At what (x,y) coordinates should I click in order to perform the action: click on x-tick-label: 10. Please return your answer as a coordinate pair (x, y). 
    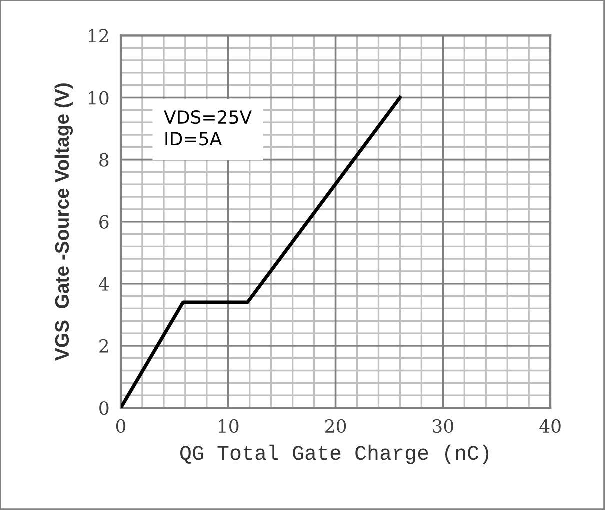
    Looking at the image, I should click on (229, 426).